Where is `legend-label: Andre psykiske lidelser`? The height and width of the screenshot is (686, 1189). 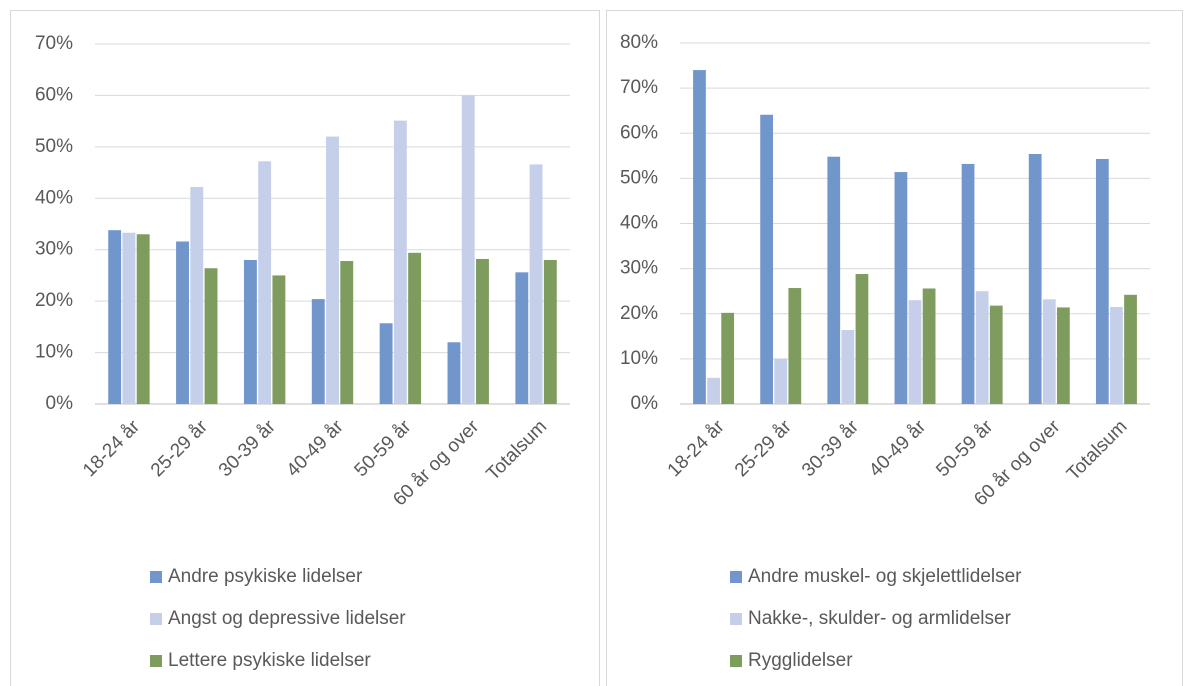
legend-label: Andre psykiske lidelser is located at coordinates (265, 576).